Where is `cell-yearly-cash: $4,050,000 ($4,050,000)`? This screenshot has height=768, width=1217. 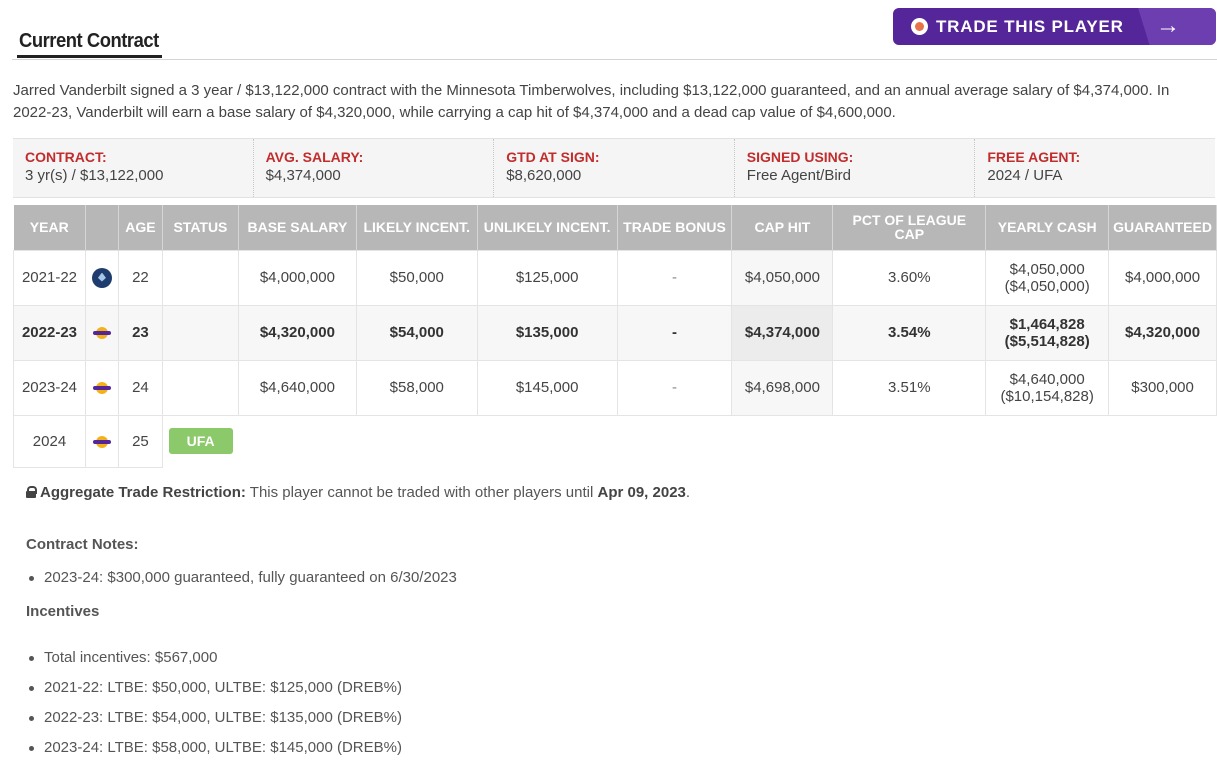
cell-yearly-cash: $4,050,000 ($4,050,000) is located at coordinates (1047, 277).